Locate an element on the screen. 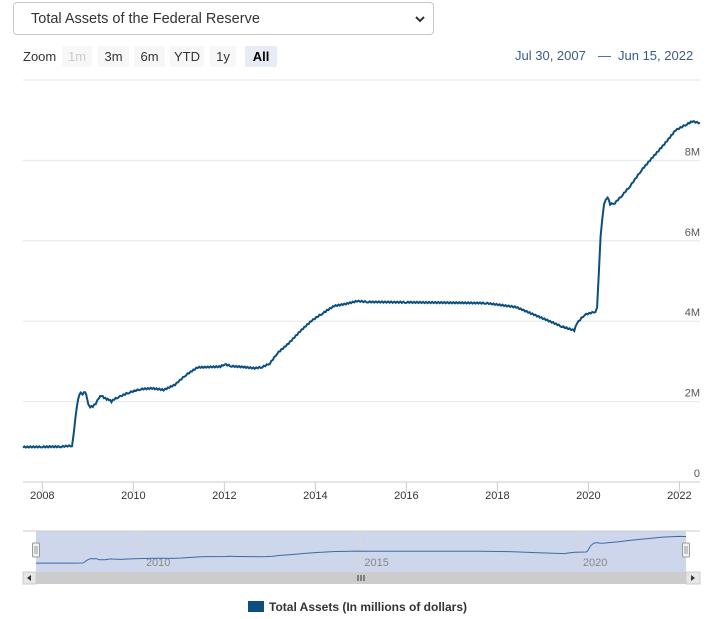 The height and width of the screenshot is (619, 726). zoom-button-1y: 1y is located at coordinates (223, 56).